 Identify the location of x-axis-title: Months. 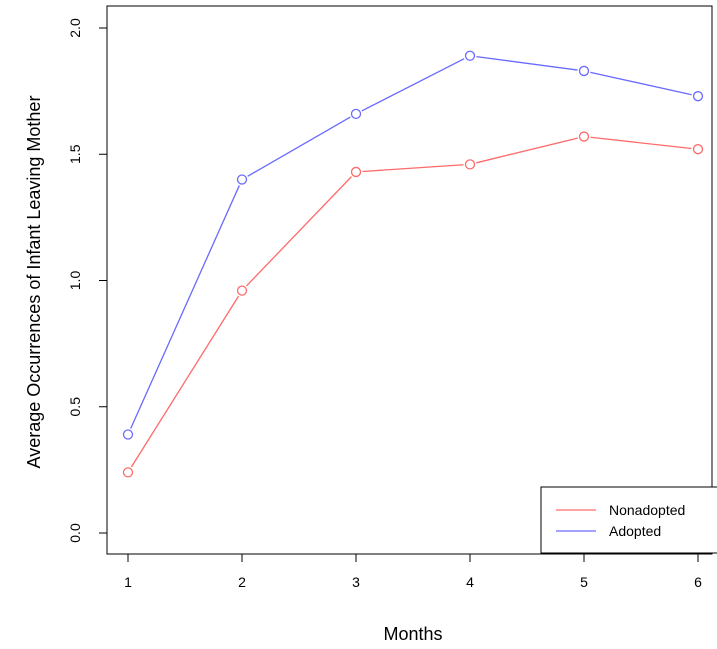
(412, 634).